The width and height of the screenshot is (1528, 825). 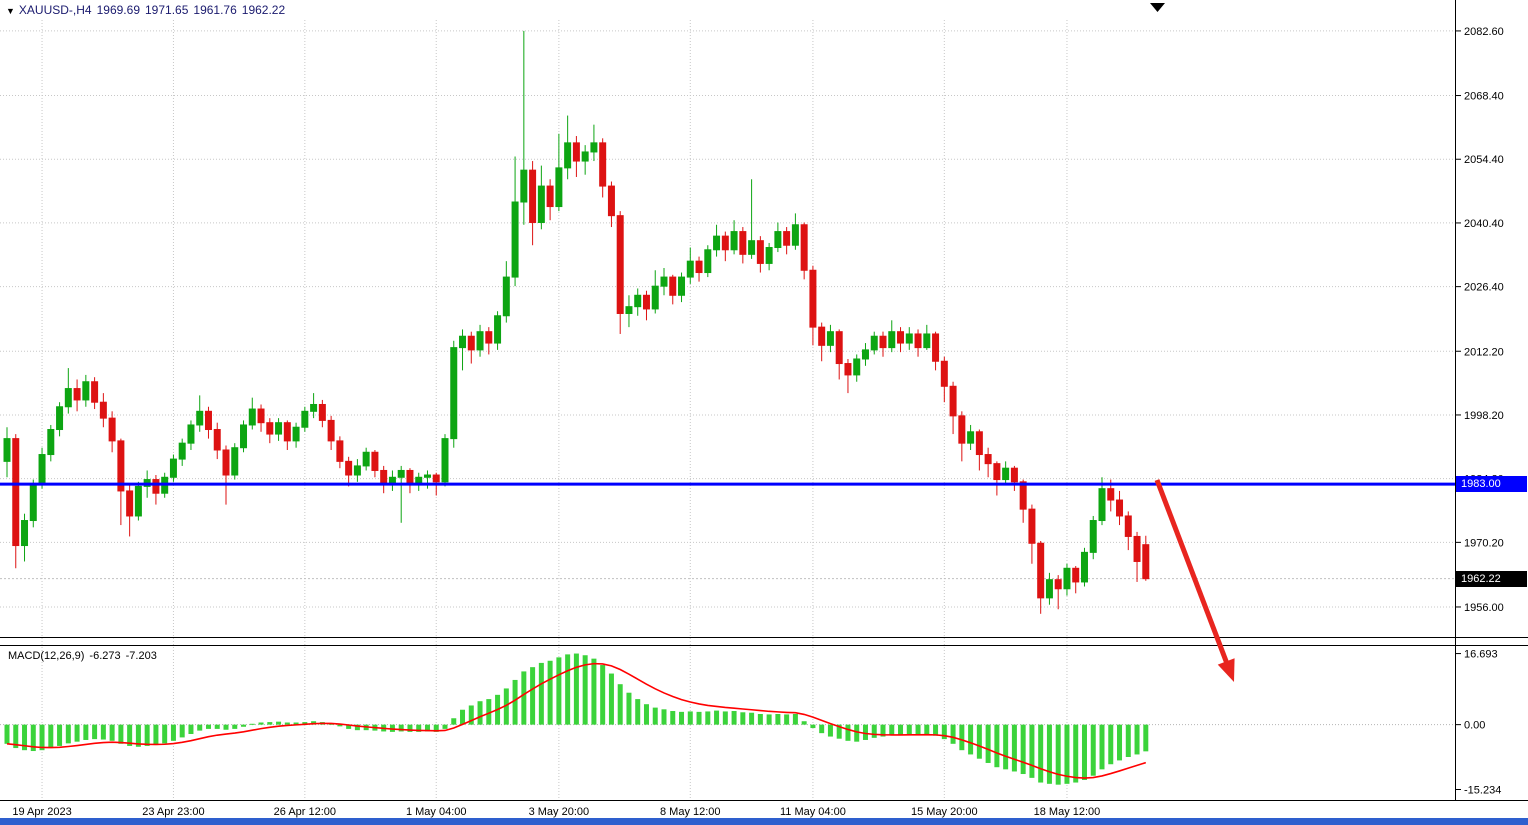 I want to click on symbol-menu-icon: ▼, so click(x=10, y=11).